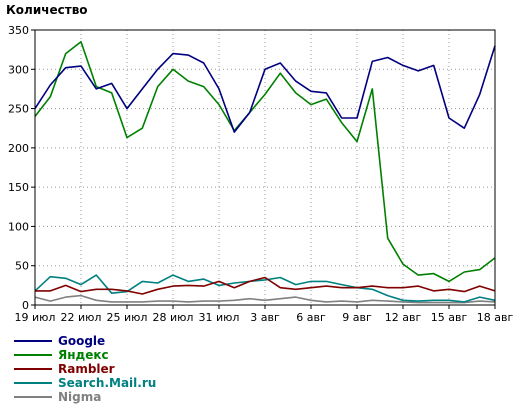 This screenshot has width=520, height=405. I want to click on legend-item: Яндекс, so click(85, 355).